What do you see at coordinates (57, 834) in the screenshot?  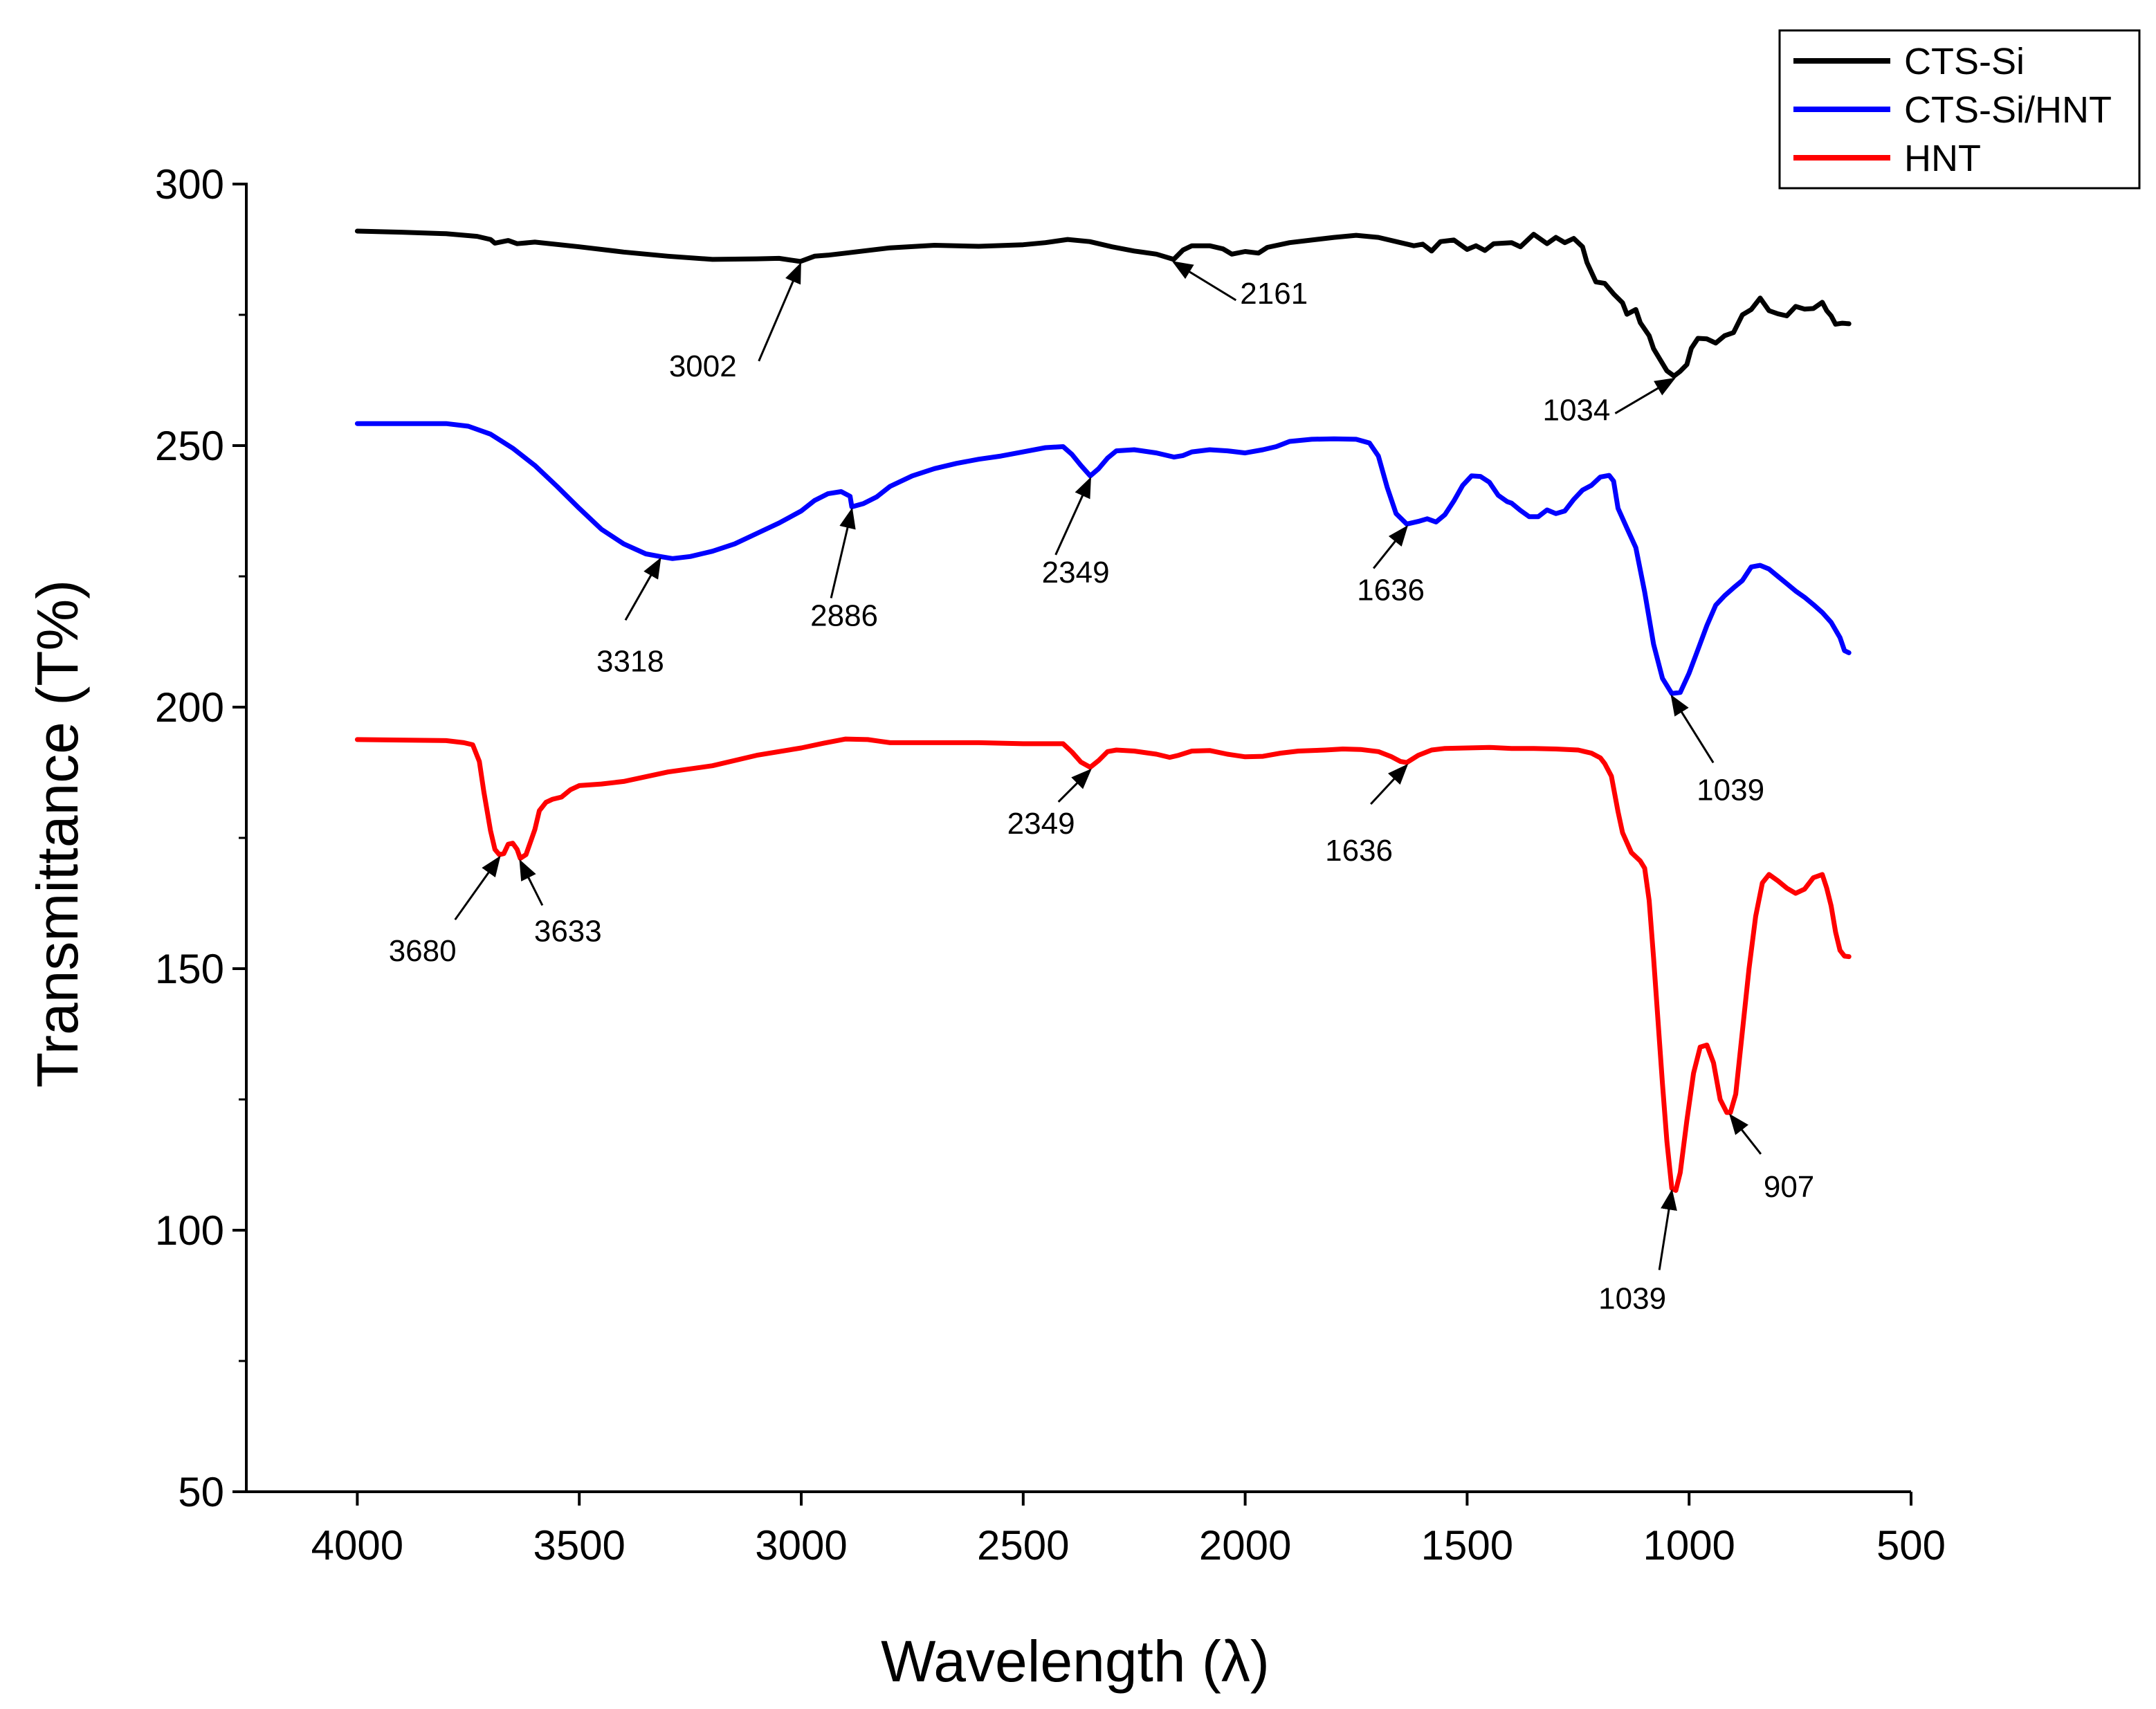 I see `y-axis-title: Transmittance (T%)` at bounding box center [57, 834].